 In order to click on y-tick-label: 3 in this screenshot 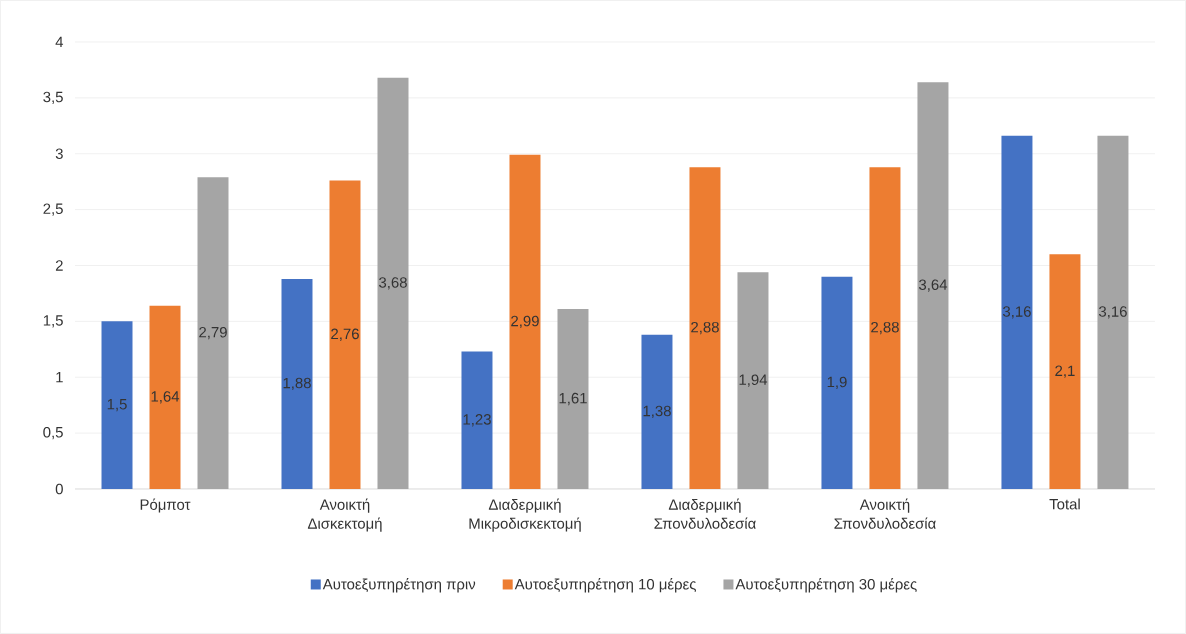, I will do `click(59, 154)`.